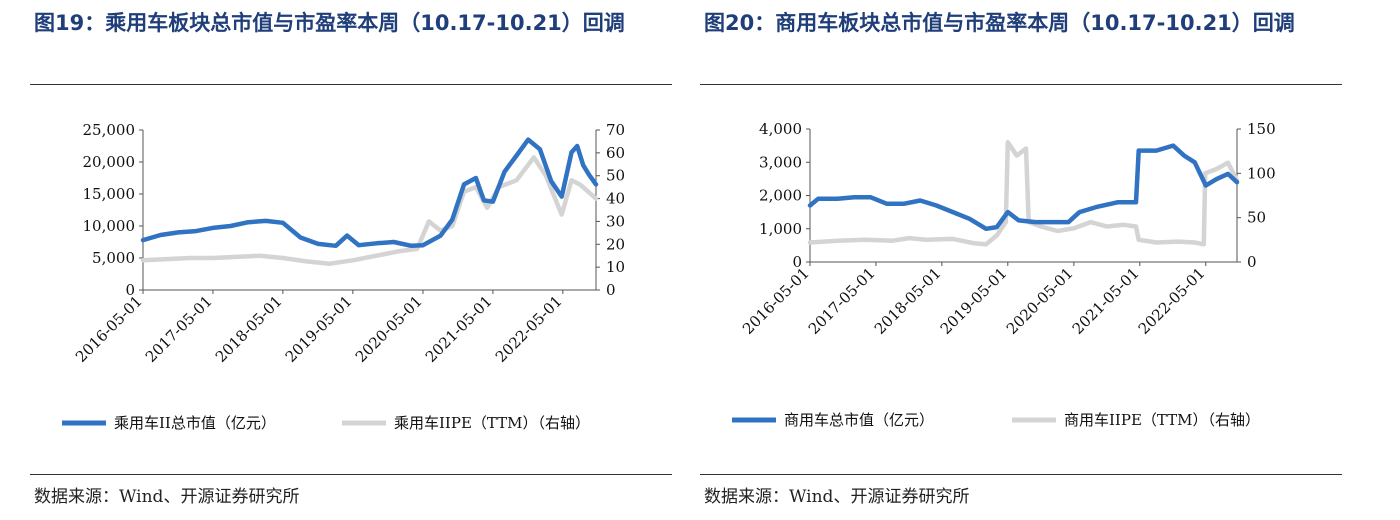 The height and width of the screenshot is (520, 1400). What do you see at coordinates (615, 244) in the screenshot?
I see `right-tick-label: 20` at bounding box center [615, 244].